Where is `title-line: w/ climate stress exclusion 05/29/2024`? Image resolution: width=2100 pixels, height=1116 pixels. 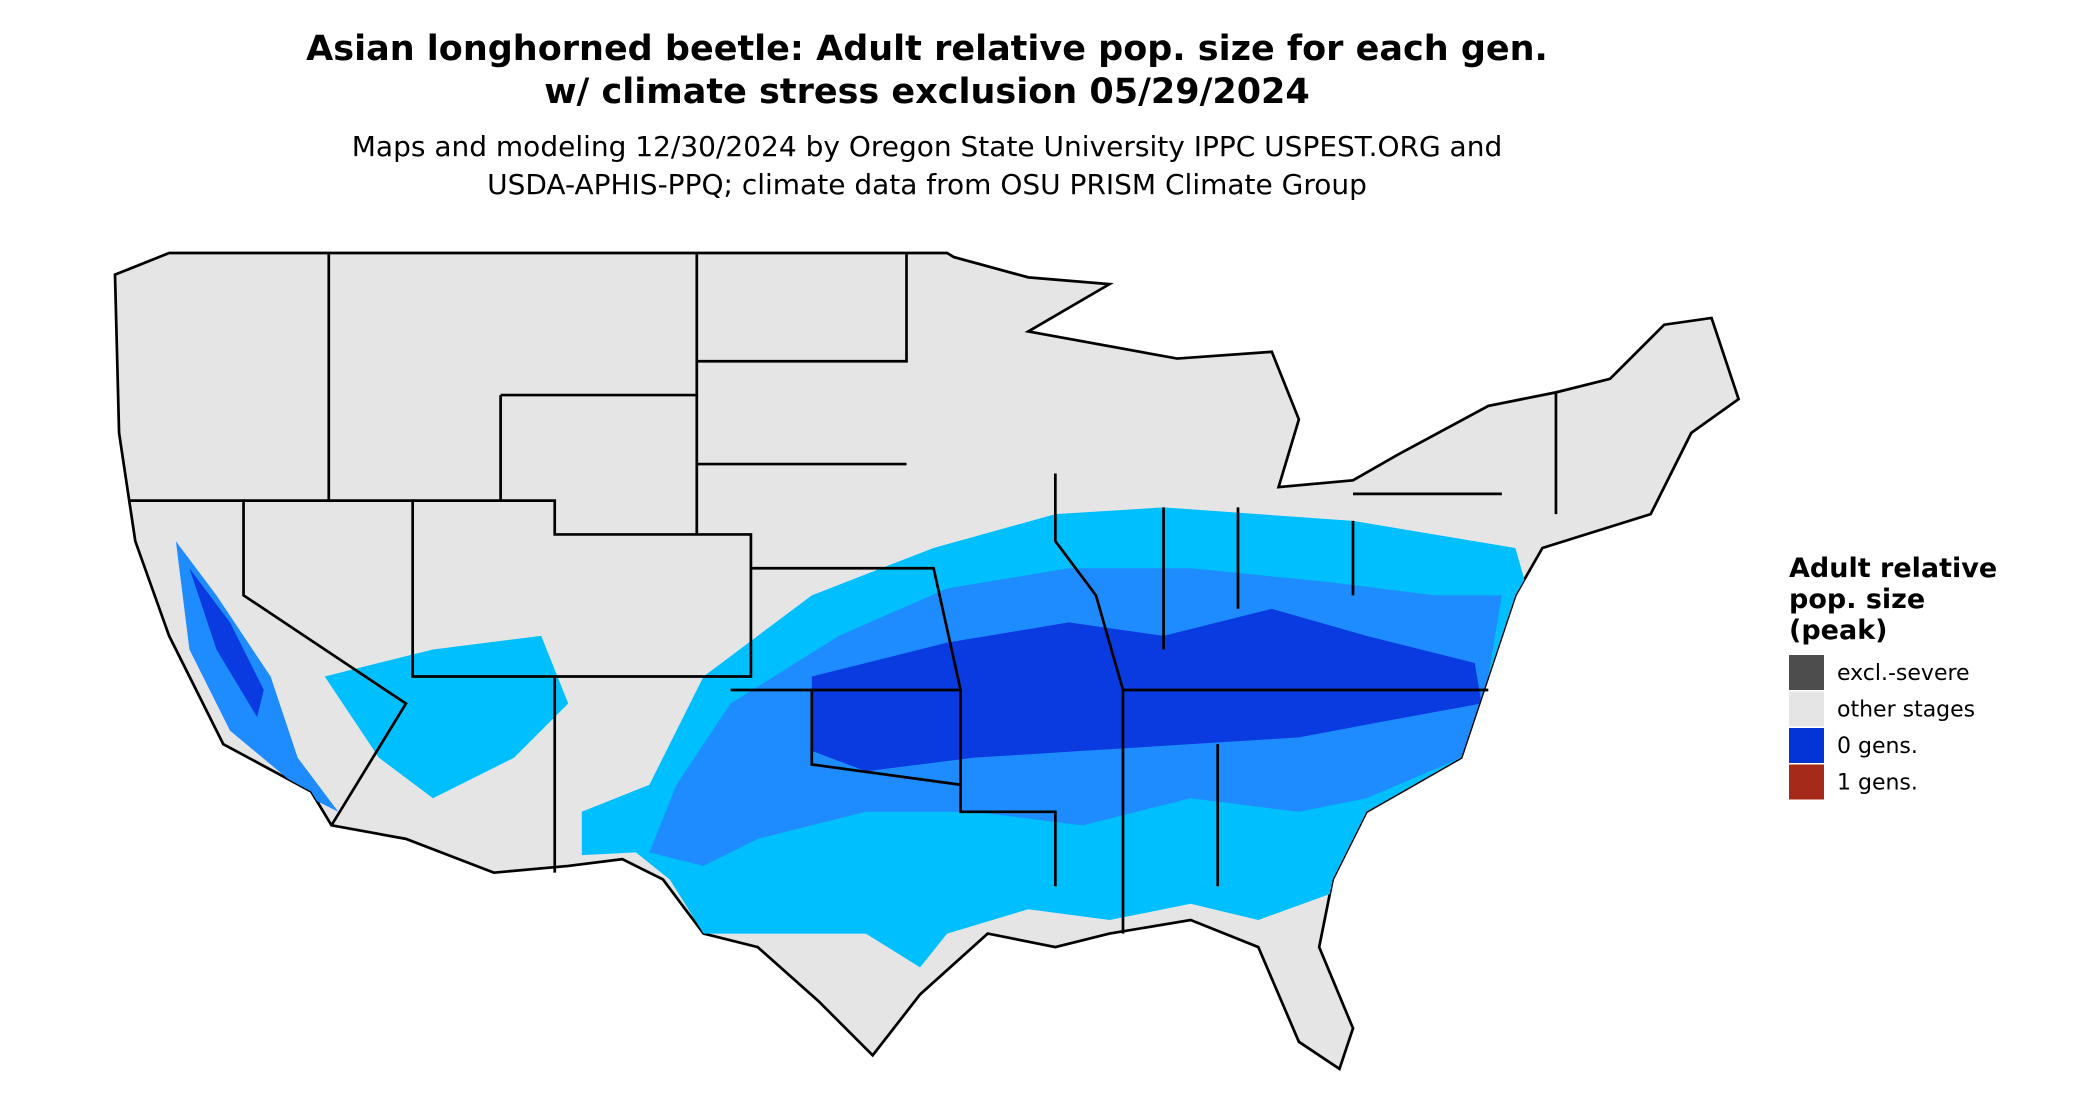
title-line: w/ climate stress exclusion 05/29/2024 is located at coordinates (927, 92).